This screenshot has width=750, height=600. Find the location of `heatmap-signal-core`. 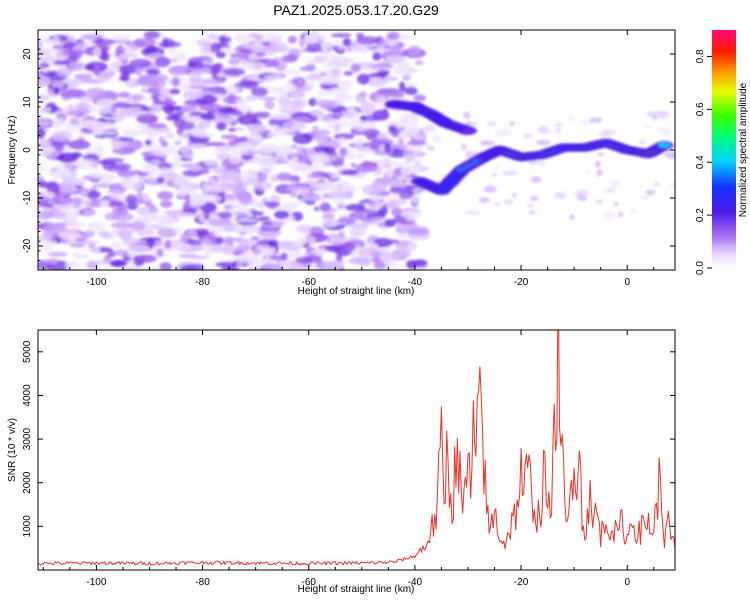

heatmap-signal-core is located at coordinates (467, 131).